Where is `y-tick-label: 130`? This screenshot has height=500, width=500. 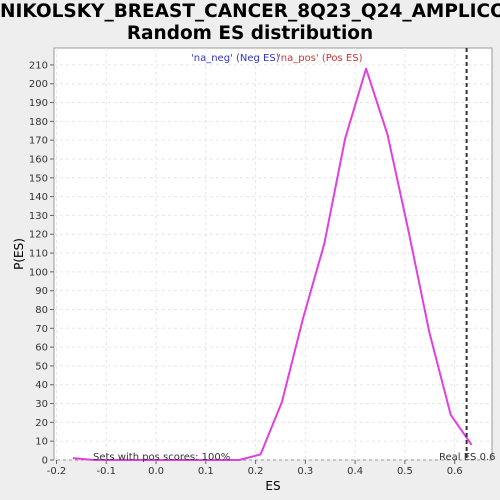
y-tick-label: 130 is located at coordinates (38, 216).